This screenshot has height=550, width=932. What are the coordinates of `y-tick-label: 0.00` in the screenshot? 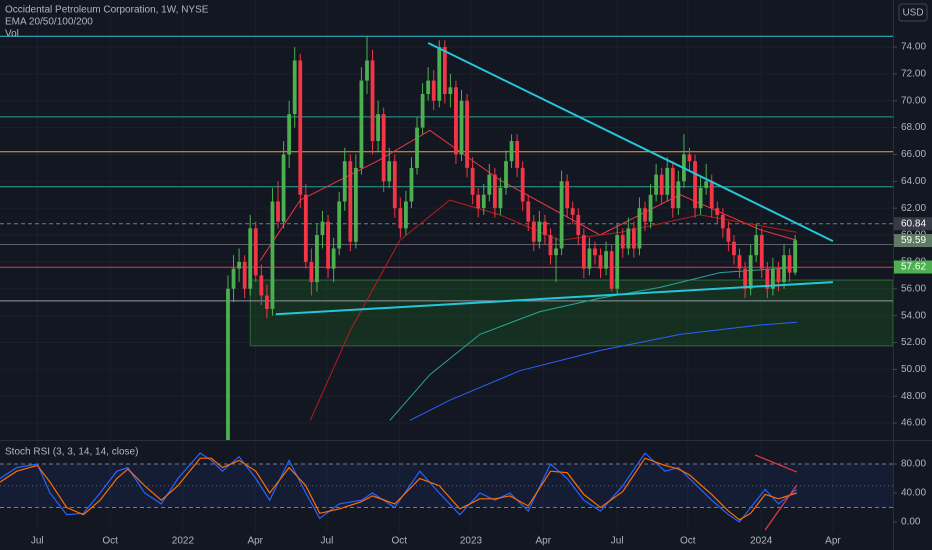 It's located at (911, 522).